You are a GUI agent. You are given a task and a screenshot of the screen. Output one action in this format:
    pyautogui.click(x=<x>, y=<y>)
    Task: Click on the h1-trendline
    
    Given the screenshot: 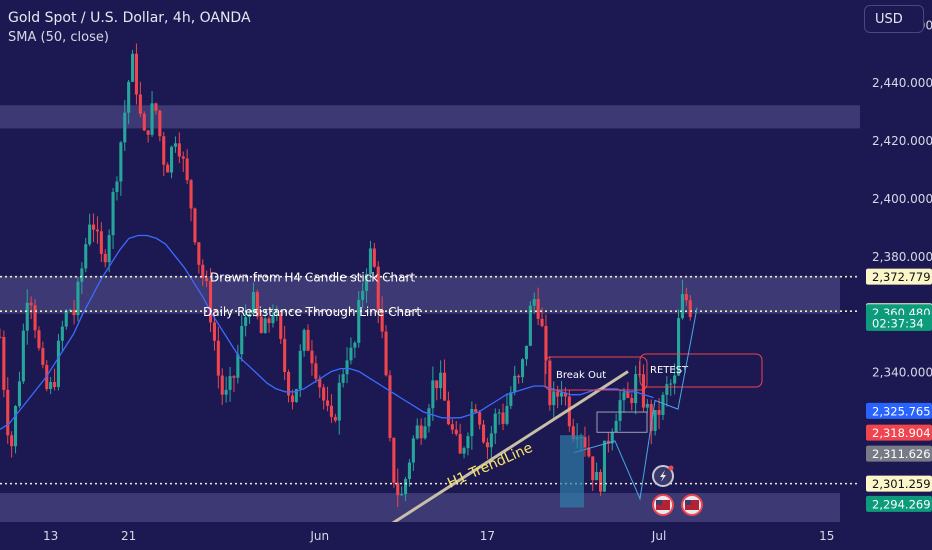 What is the action you would take?
    pyautogui.click(x=509, y=448)
    